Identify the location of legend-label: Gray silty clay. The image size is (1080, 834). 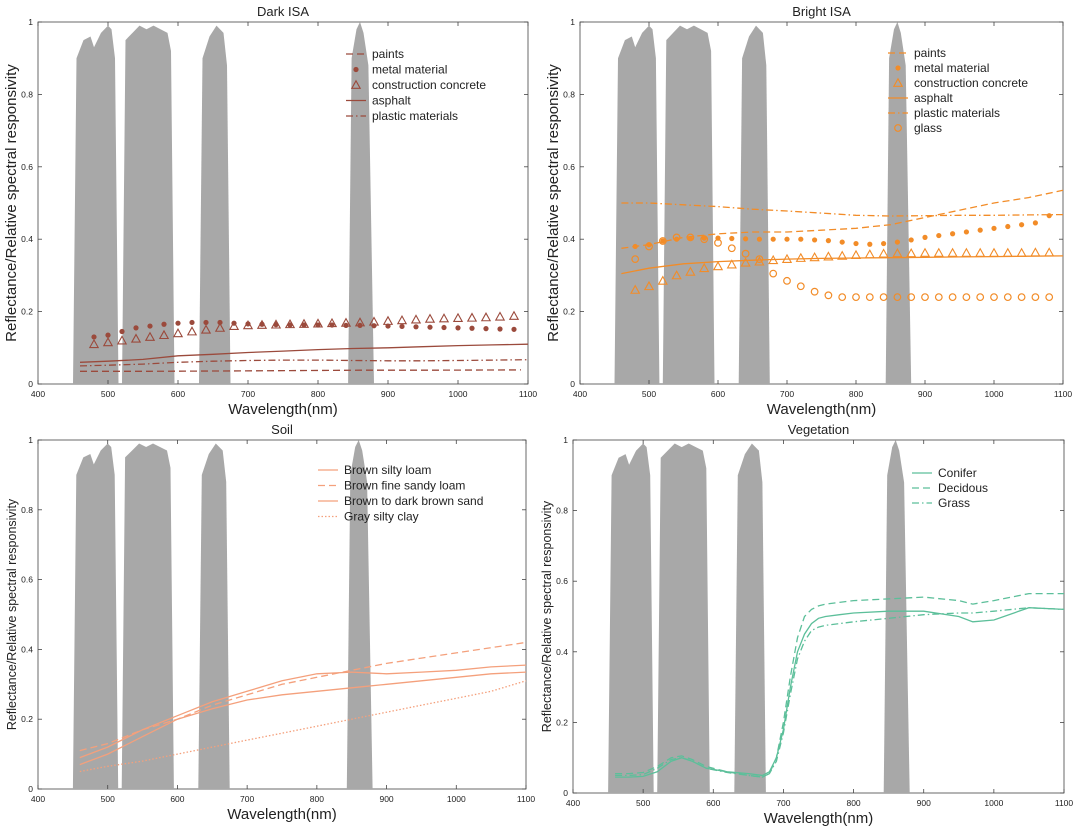
(381, 517).